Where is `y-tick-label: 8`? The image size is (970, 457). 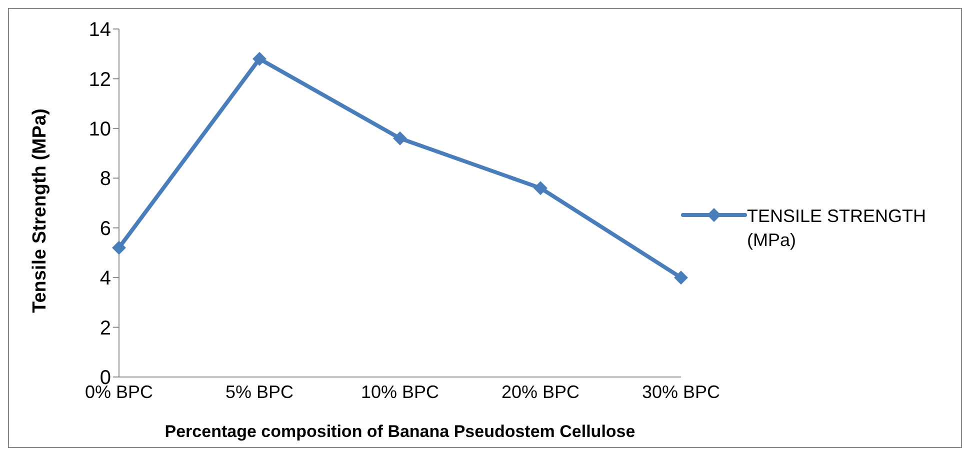
y-tick-label: 8 is located at coordinates (105, 179).